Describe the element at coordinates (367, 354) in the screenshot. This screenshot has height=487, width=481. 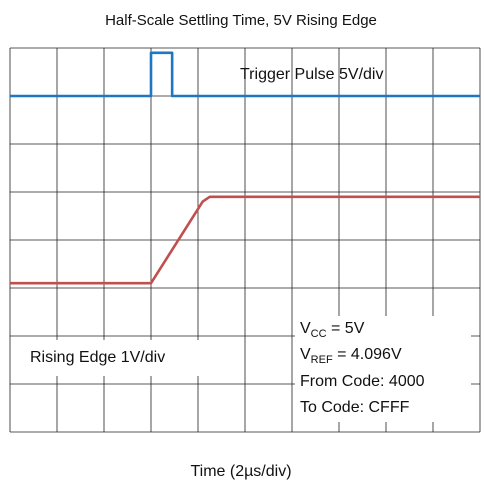
I see `annotation-text: = 4.096V` at that location.